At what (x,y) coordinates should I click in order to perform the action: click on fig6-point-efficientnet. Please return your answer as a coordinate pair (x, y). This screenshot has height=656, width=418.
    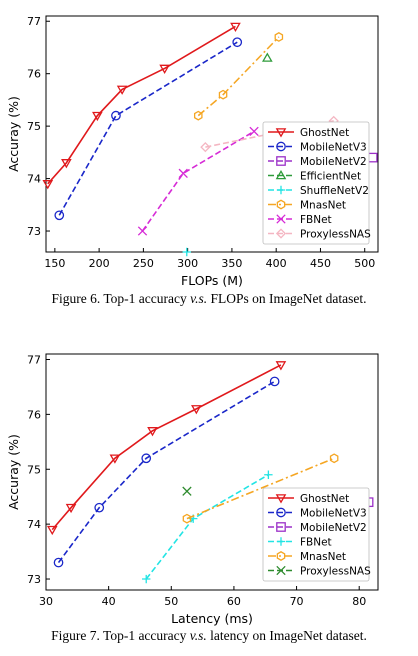
    Looking at the image, I should click on (267, 57).